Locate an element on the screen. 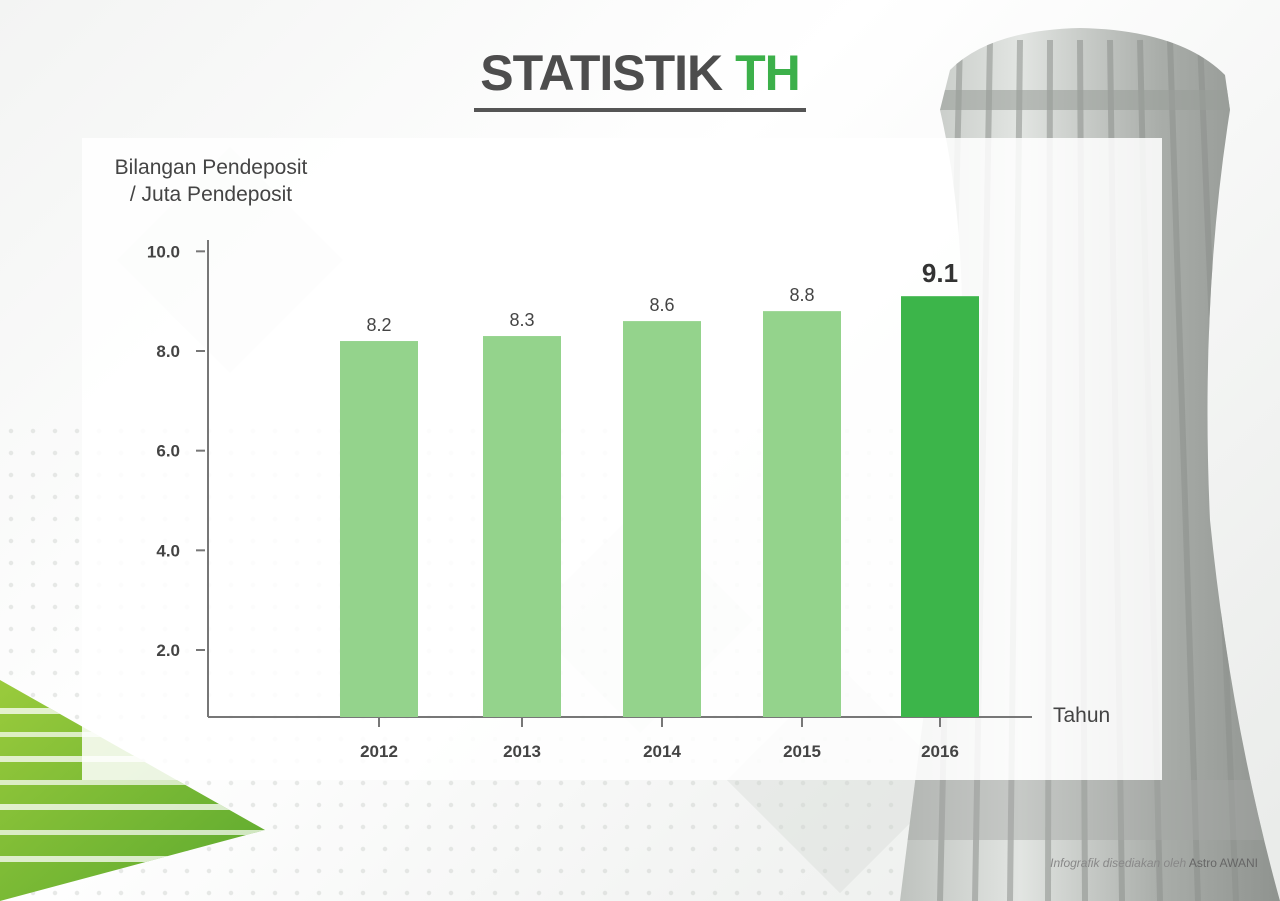 This screenshot has height=901, width=1280. y-tick-label: 8.0 is located at coordinates (168, 351).